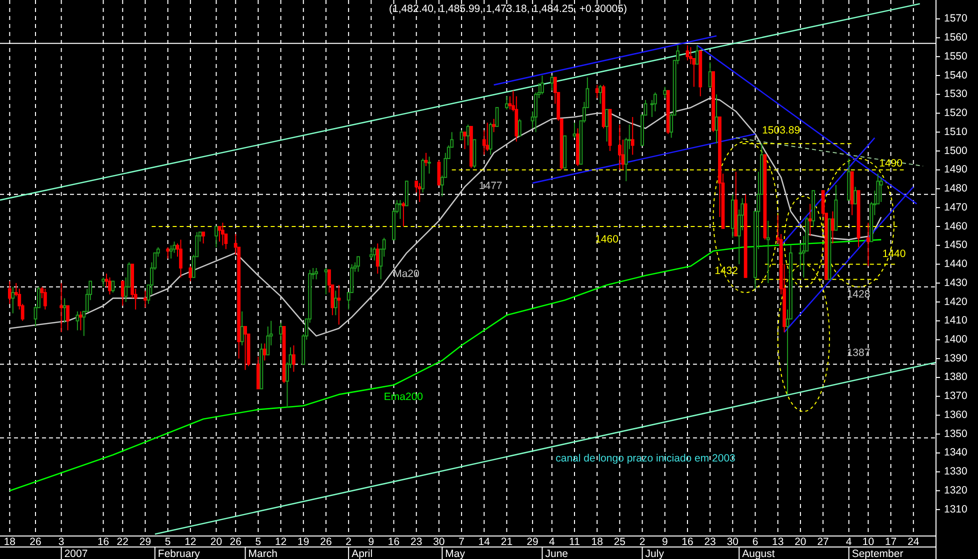 This screenshot has width=978, height=559. Describe the element at coordinates (956, 320) in the screenshot. I see `y-tick-label: 1410` at that location.